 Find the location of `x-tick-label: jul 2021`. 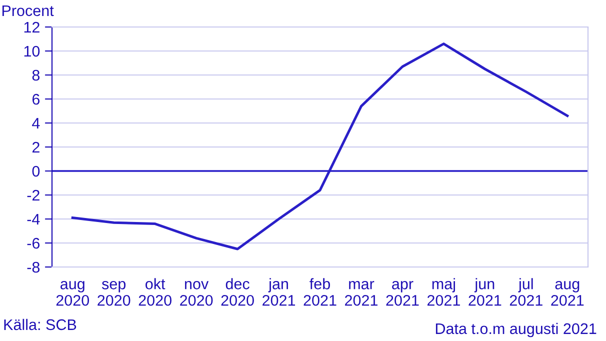

x-tick-label: jul 2021 is located at coordinates (526, 292).